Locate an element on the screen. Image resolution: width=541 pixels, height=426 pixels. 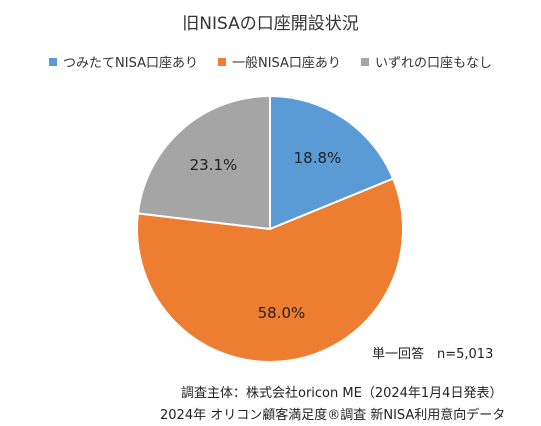
data-label-ippan: 58.0% is located at coordinates (282, 313).